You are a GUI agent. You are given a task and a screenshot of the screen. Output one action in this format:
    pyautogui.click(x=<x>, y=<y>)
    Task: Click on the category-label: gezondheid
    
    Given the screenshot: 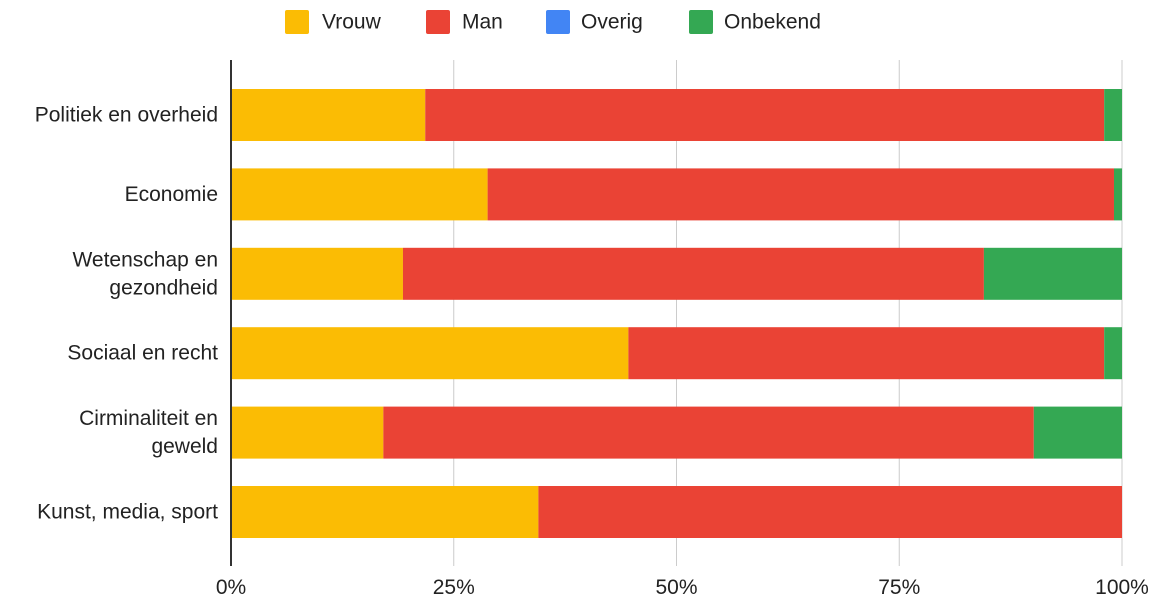 What is the action you would take?
    pyautogui.click(x=163, y=287)
    